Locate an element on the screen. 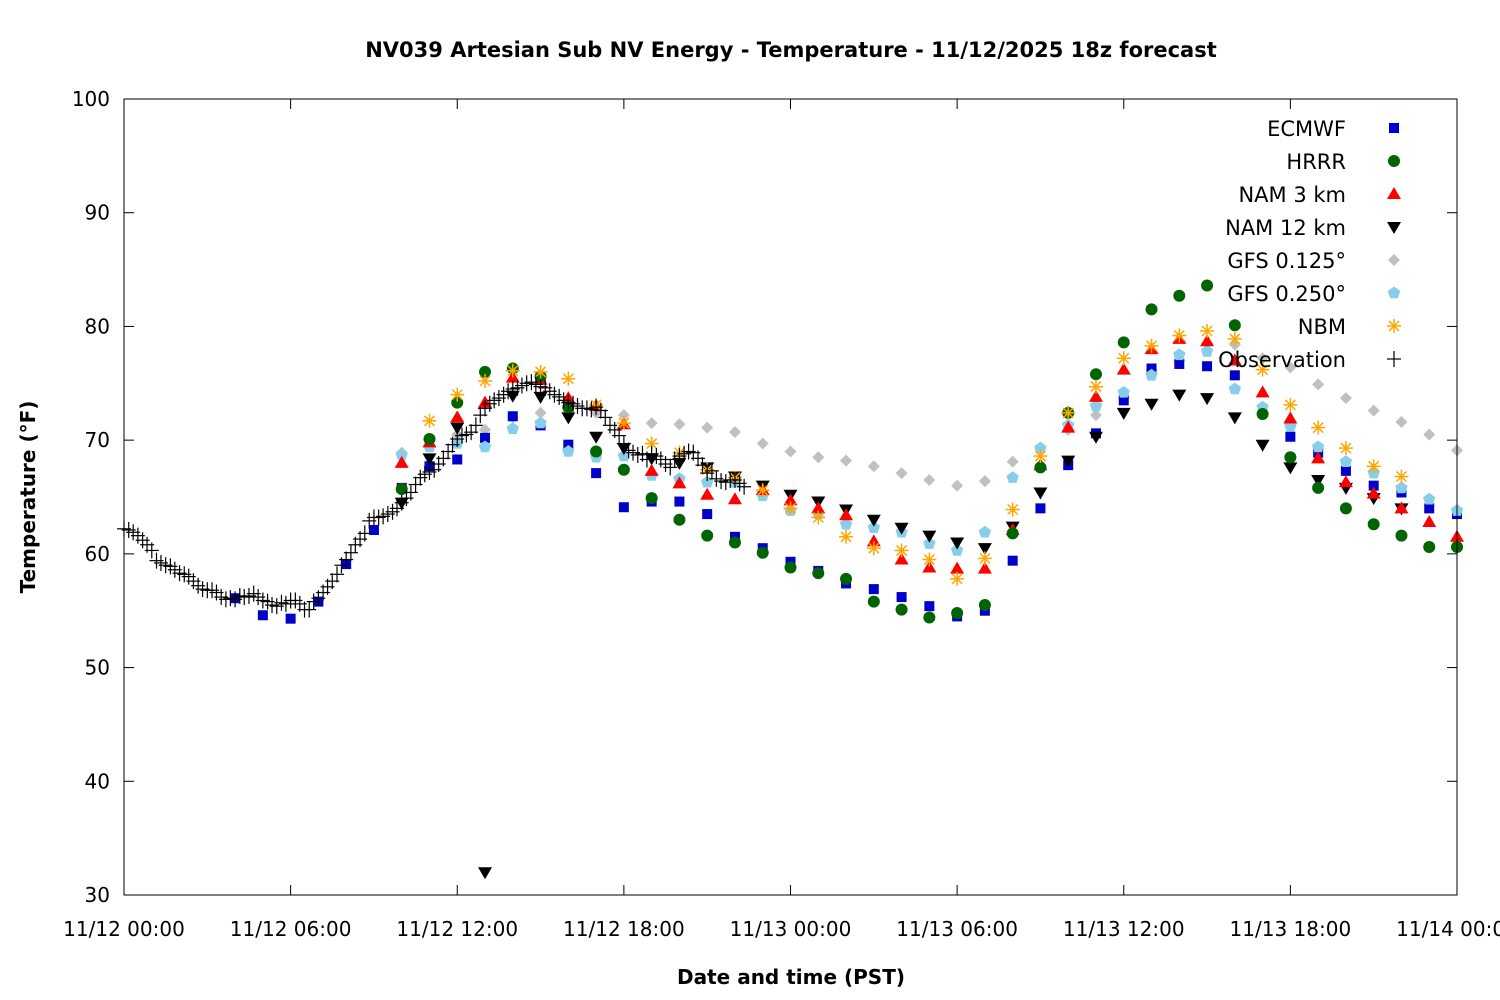 This screenshot has height=1000, width=1500. x-tick-label: 11/13 06:00 is located at coordinates (957, 929).